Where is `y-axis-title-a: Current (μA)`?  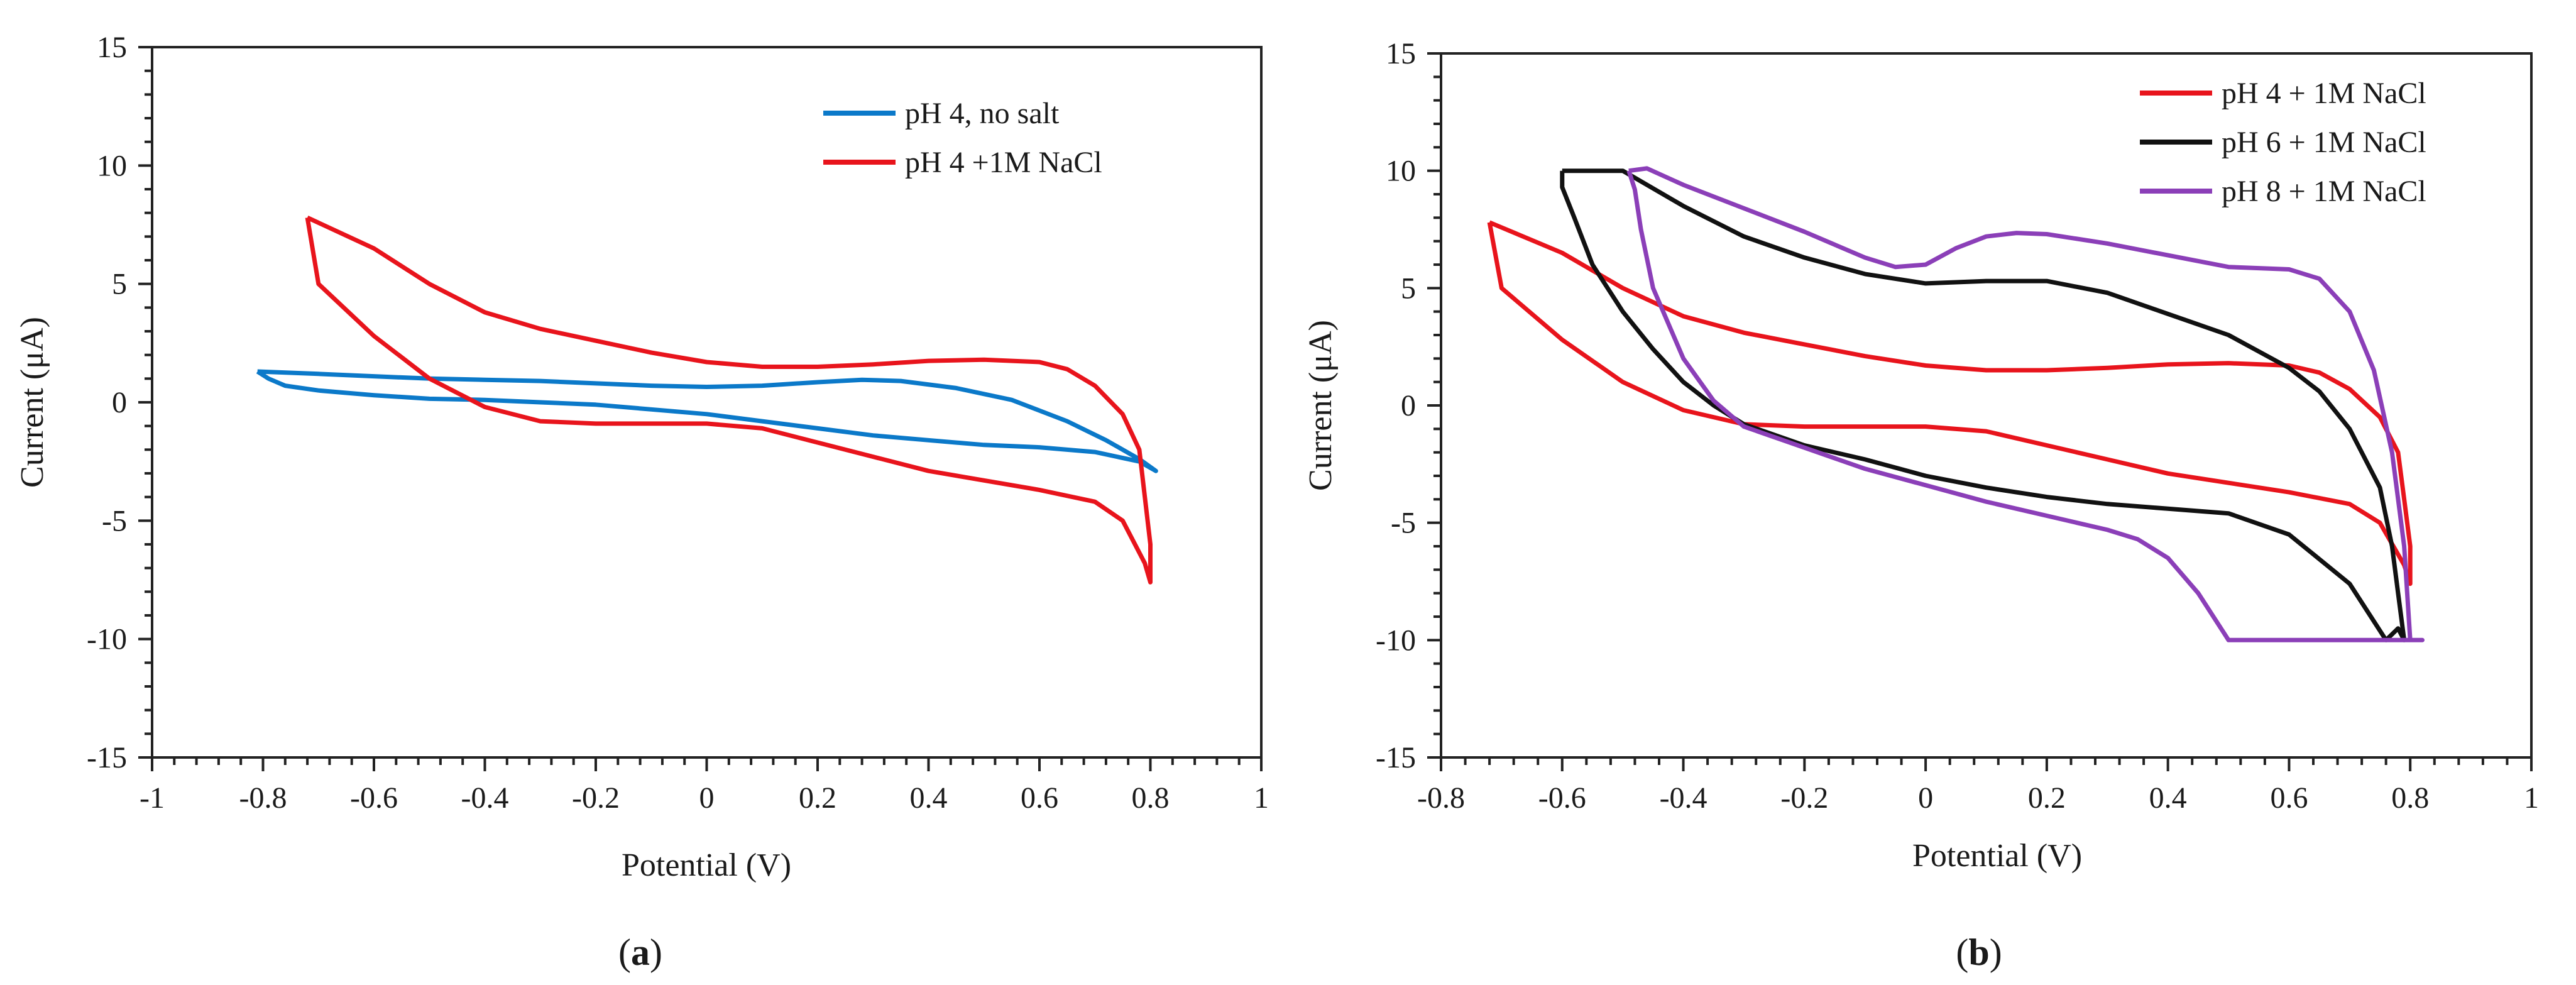
y-axis-title-a: Current (μA) is located at coordinates (32, 402).